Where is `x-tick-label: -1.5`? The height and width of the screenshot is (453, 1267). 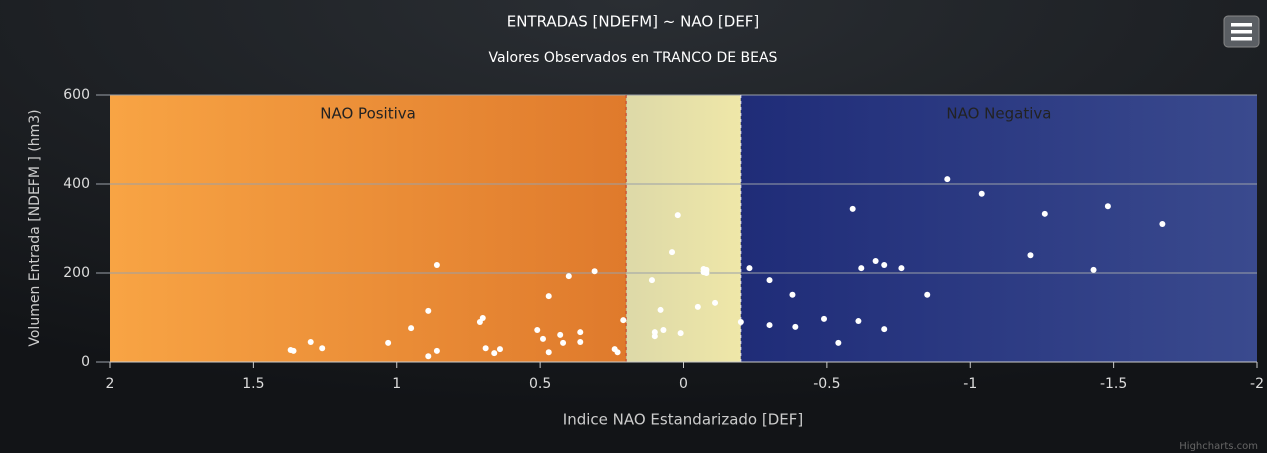 x-tick-label: -1.5 is located at coordinates (1113, 384).